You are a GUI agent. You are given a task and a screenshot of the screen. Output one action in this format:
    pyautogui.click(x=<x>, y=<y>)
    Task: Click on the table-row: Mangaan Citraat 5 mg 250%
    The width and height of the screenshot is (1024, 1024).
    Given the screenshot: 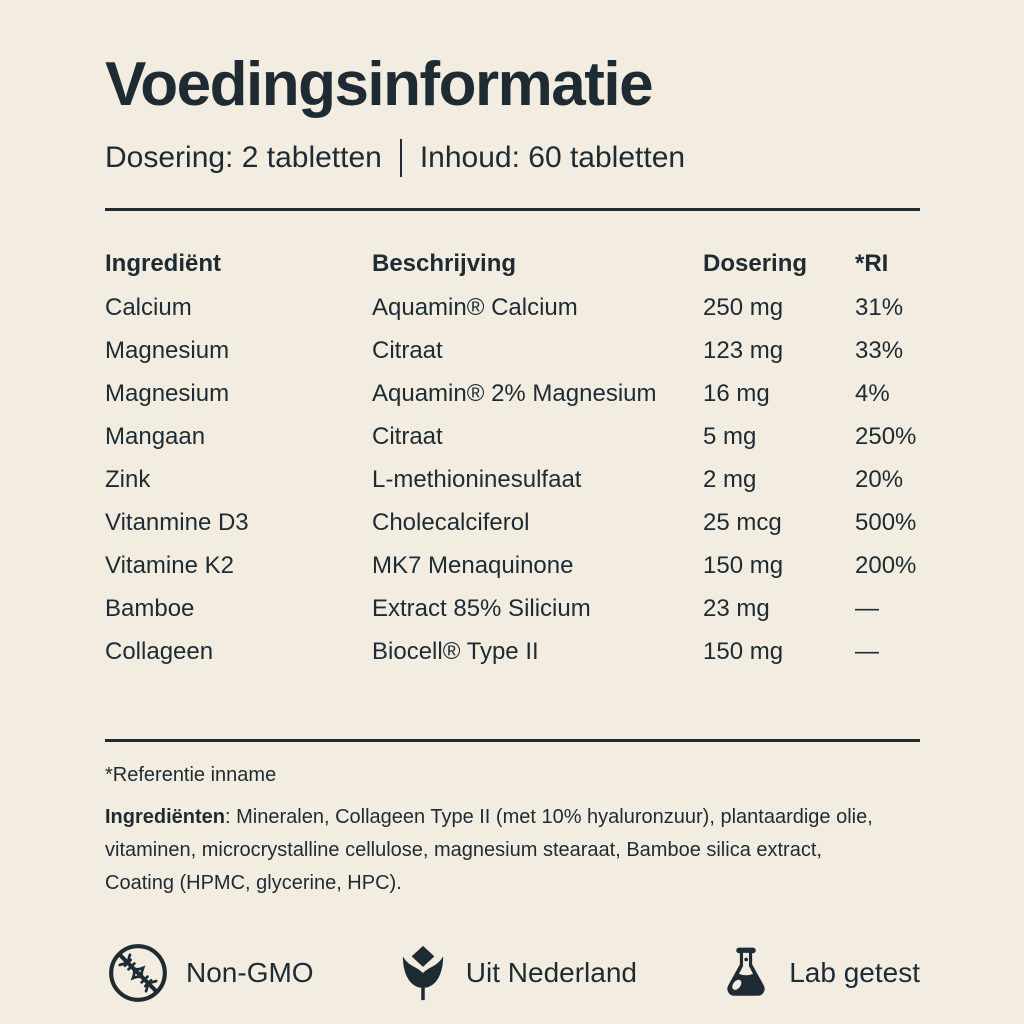 What is the action you would take?
    pyautogui.click(x=512, y=436)
    